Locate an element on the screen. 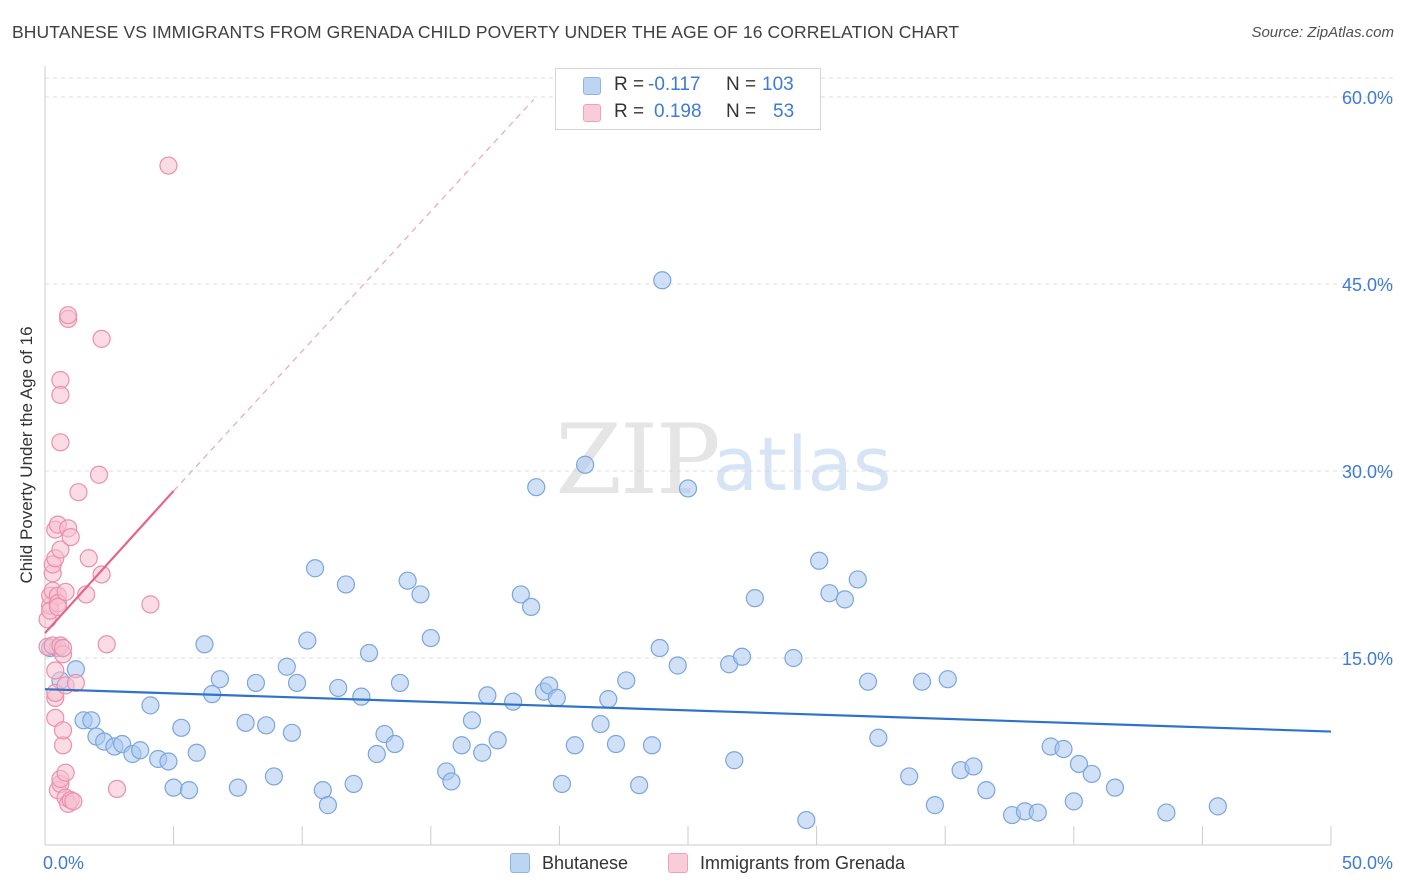 The image size is (1406, 892). legend-n-value: 103 is located at coordinates (778, 84).